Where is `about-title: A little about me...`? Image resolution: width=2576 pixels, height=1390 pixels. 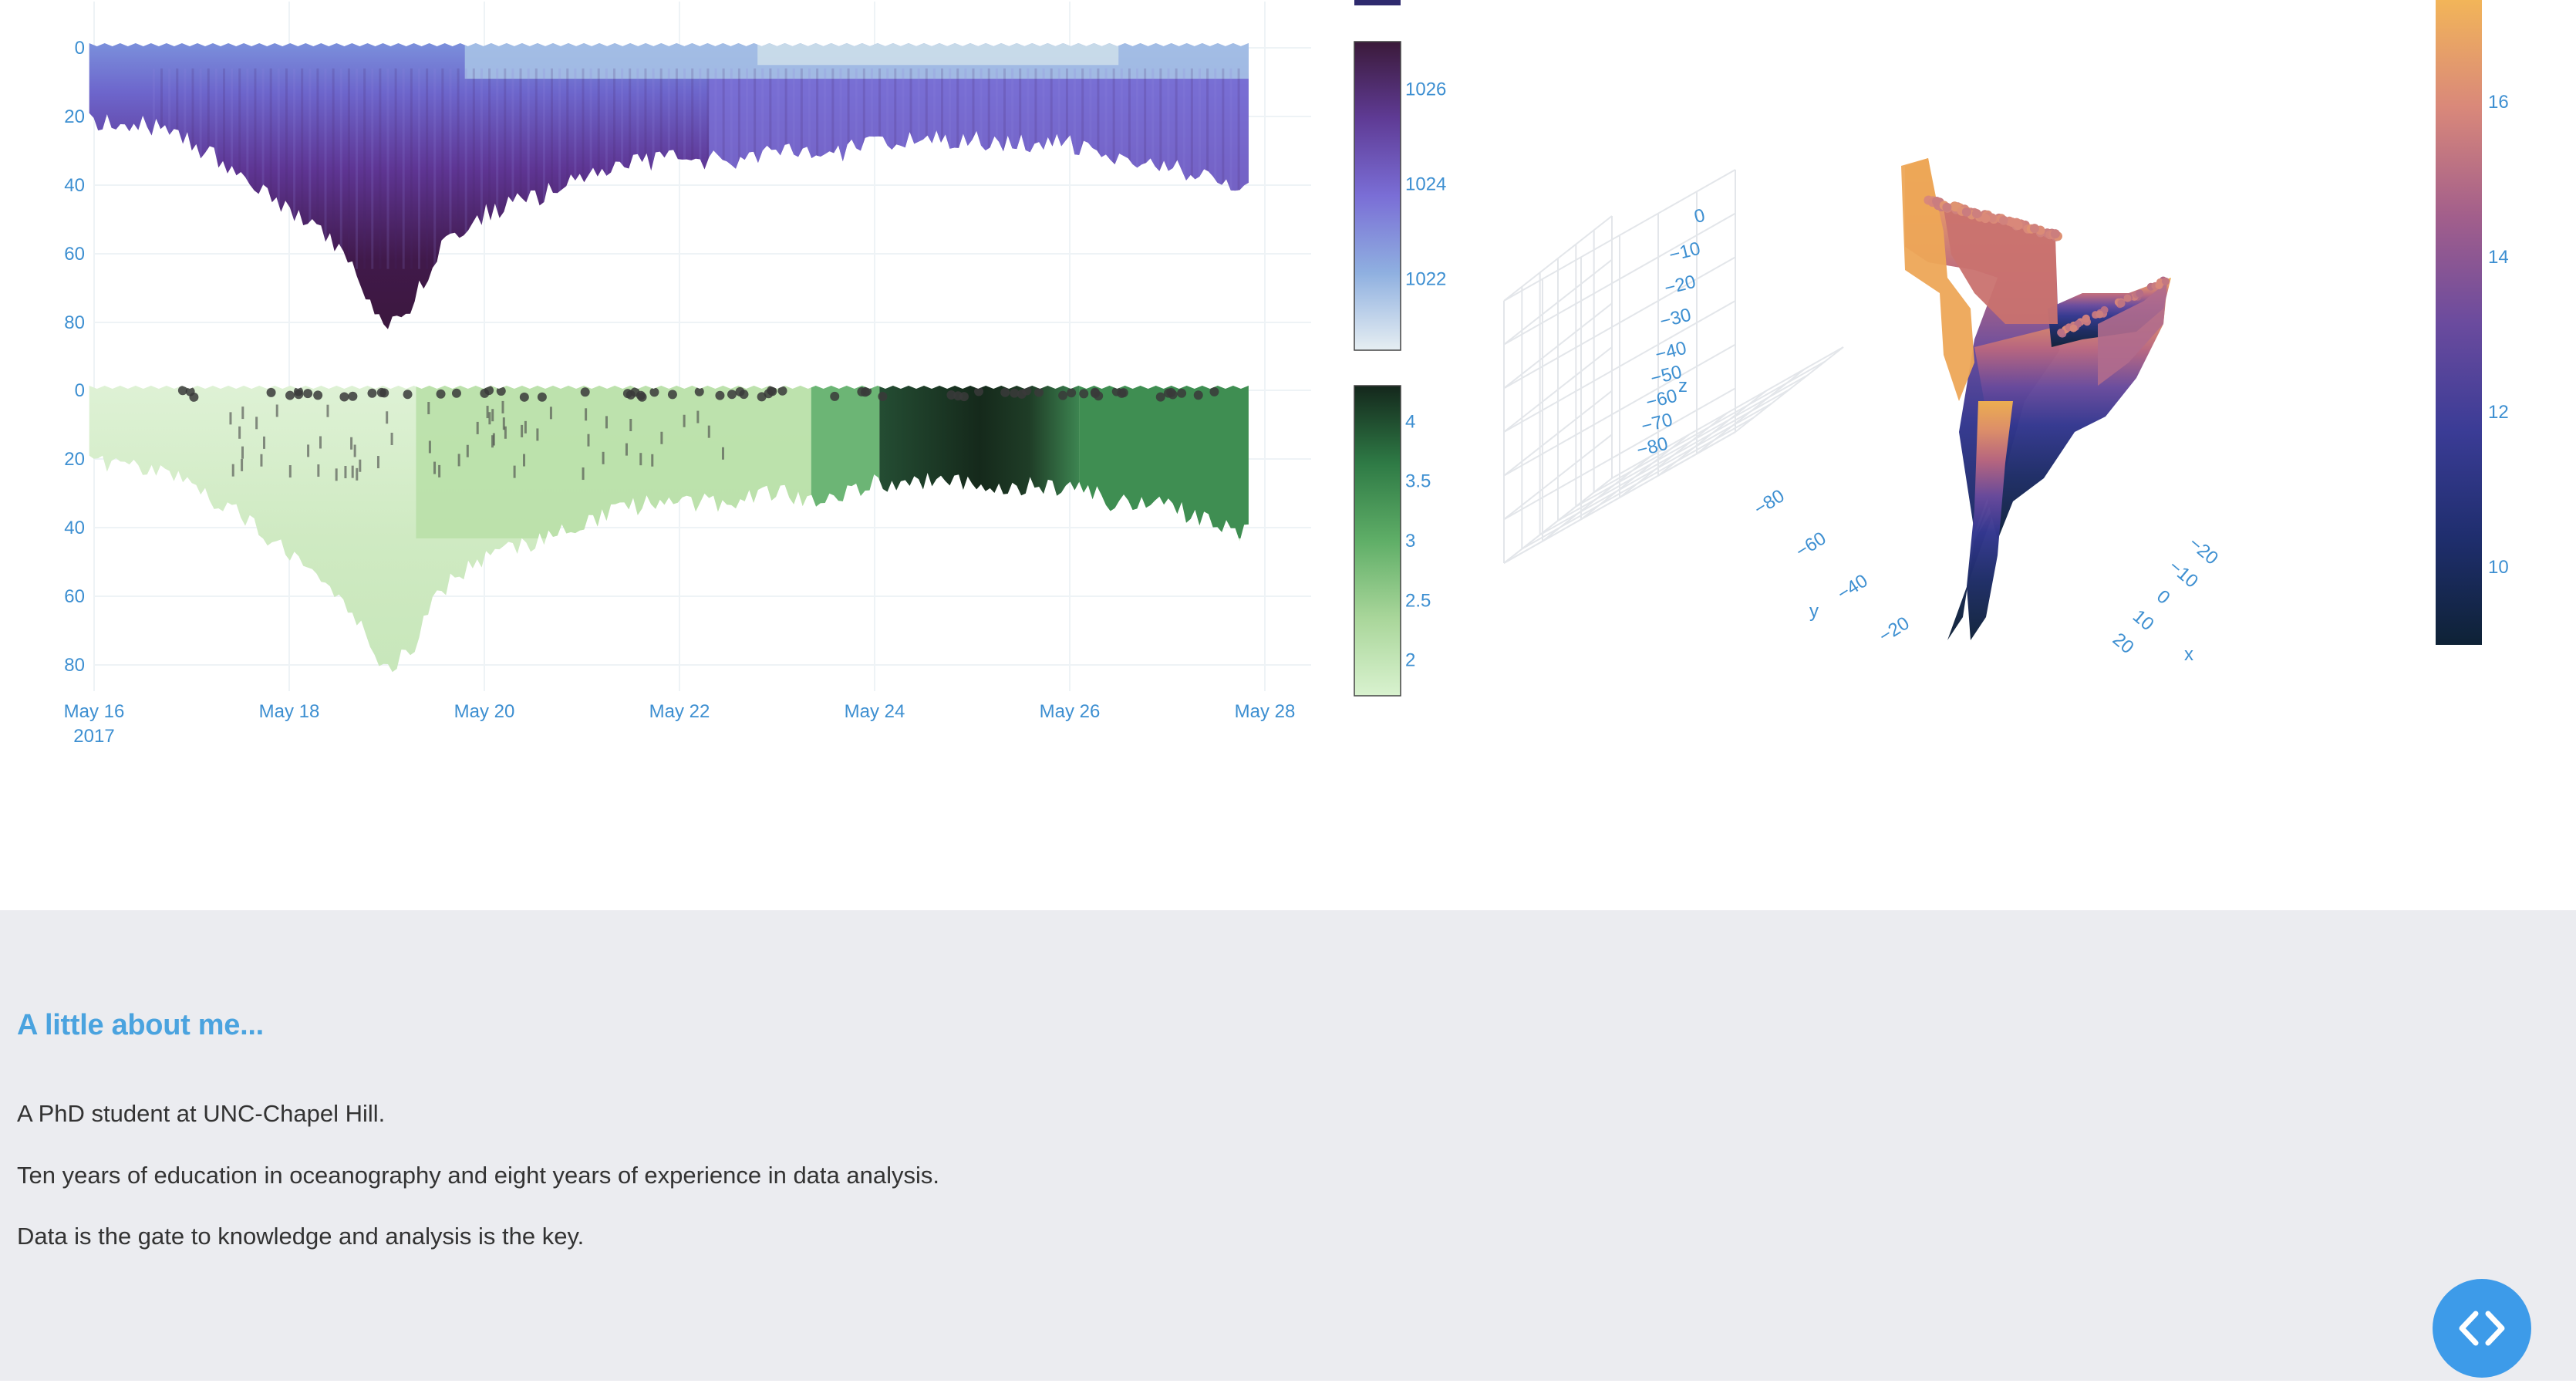 about-title: A little about me... is located at coordinates (140, 1025).